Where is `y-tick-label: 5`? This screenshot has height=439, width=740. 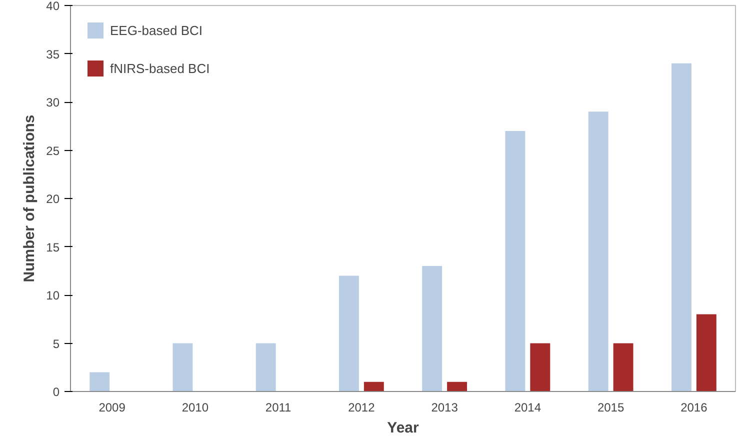 y-tick-label: 5 is located at coordinates (56, 343).